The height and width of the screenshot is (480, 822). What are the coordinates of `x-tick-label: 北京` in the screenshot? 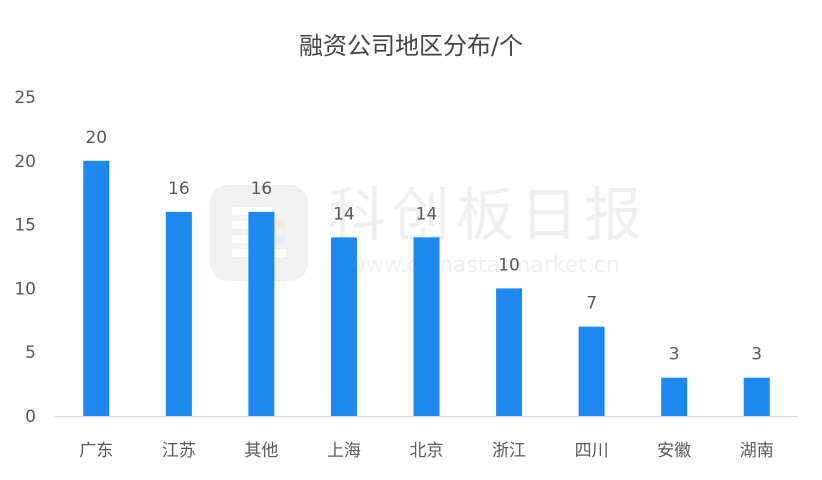 It's located at (427, 451).